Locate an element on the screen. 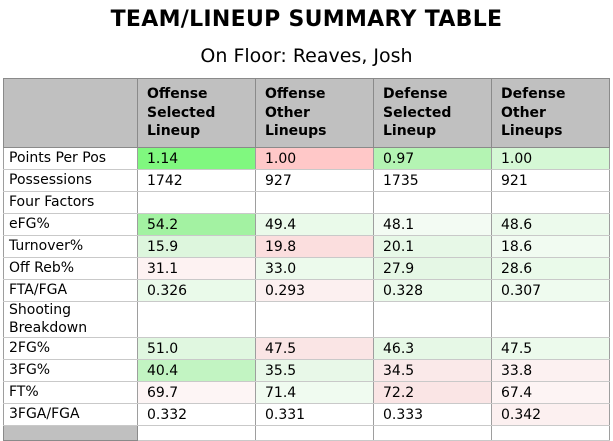 This screenshot has width=613, height=441. stat-cell: 46.3 is located at coordinates (432, 348).